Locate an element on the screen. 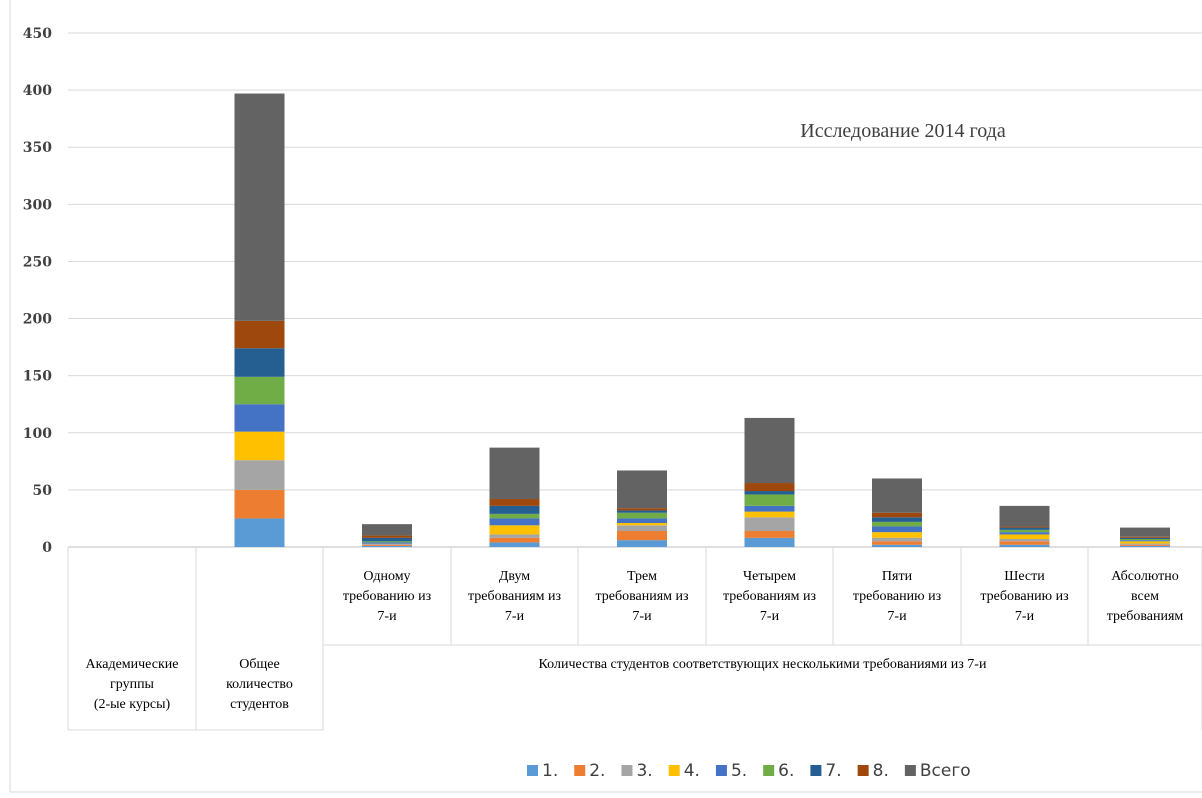  y-tick-label: 150 is located at coordinates (37, 377).